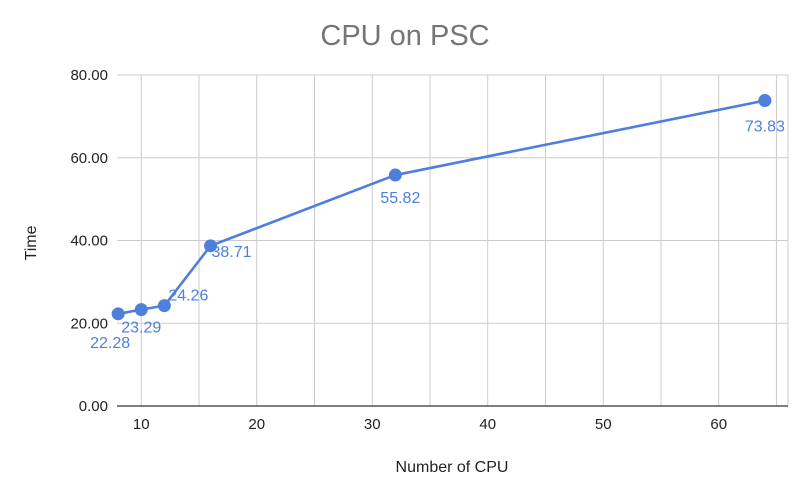  Describe the element at coordinates (89, 158) in the screenshot. I see `y-tick-label: 60.00` at that location.